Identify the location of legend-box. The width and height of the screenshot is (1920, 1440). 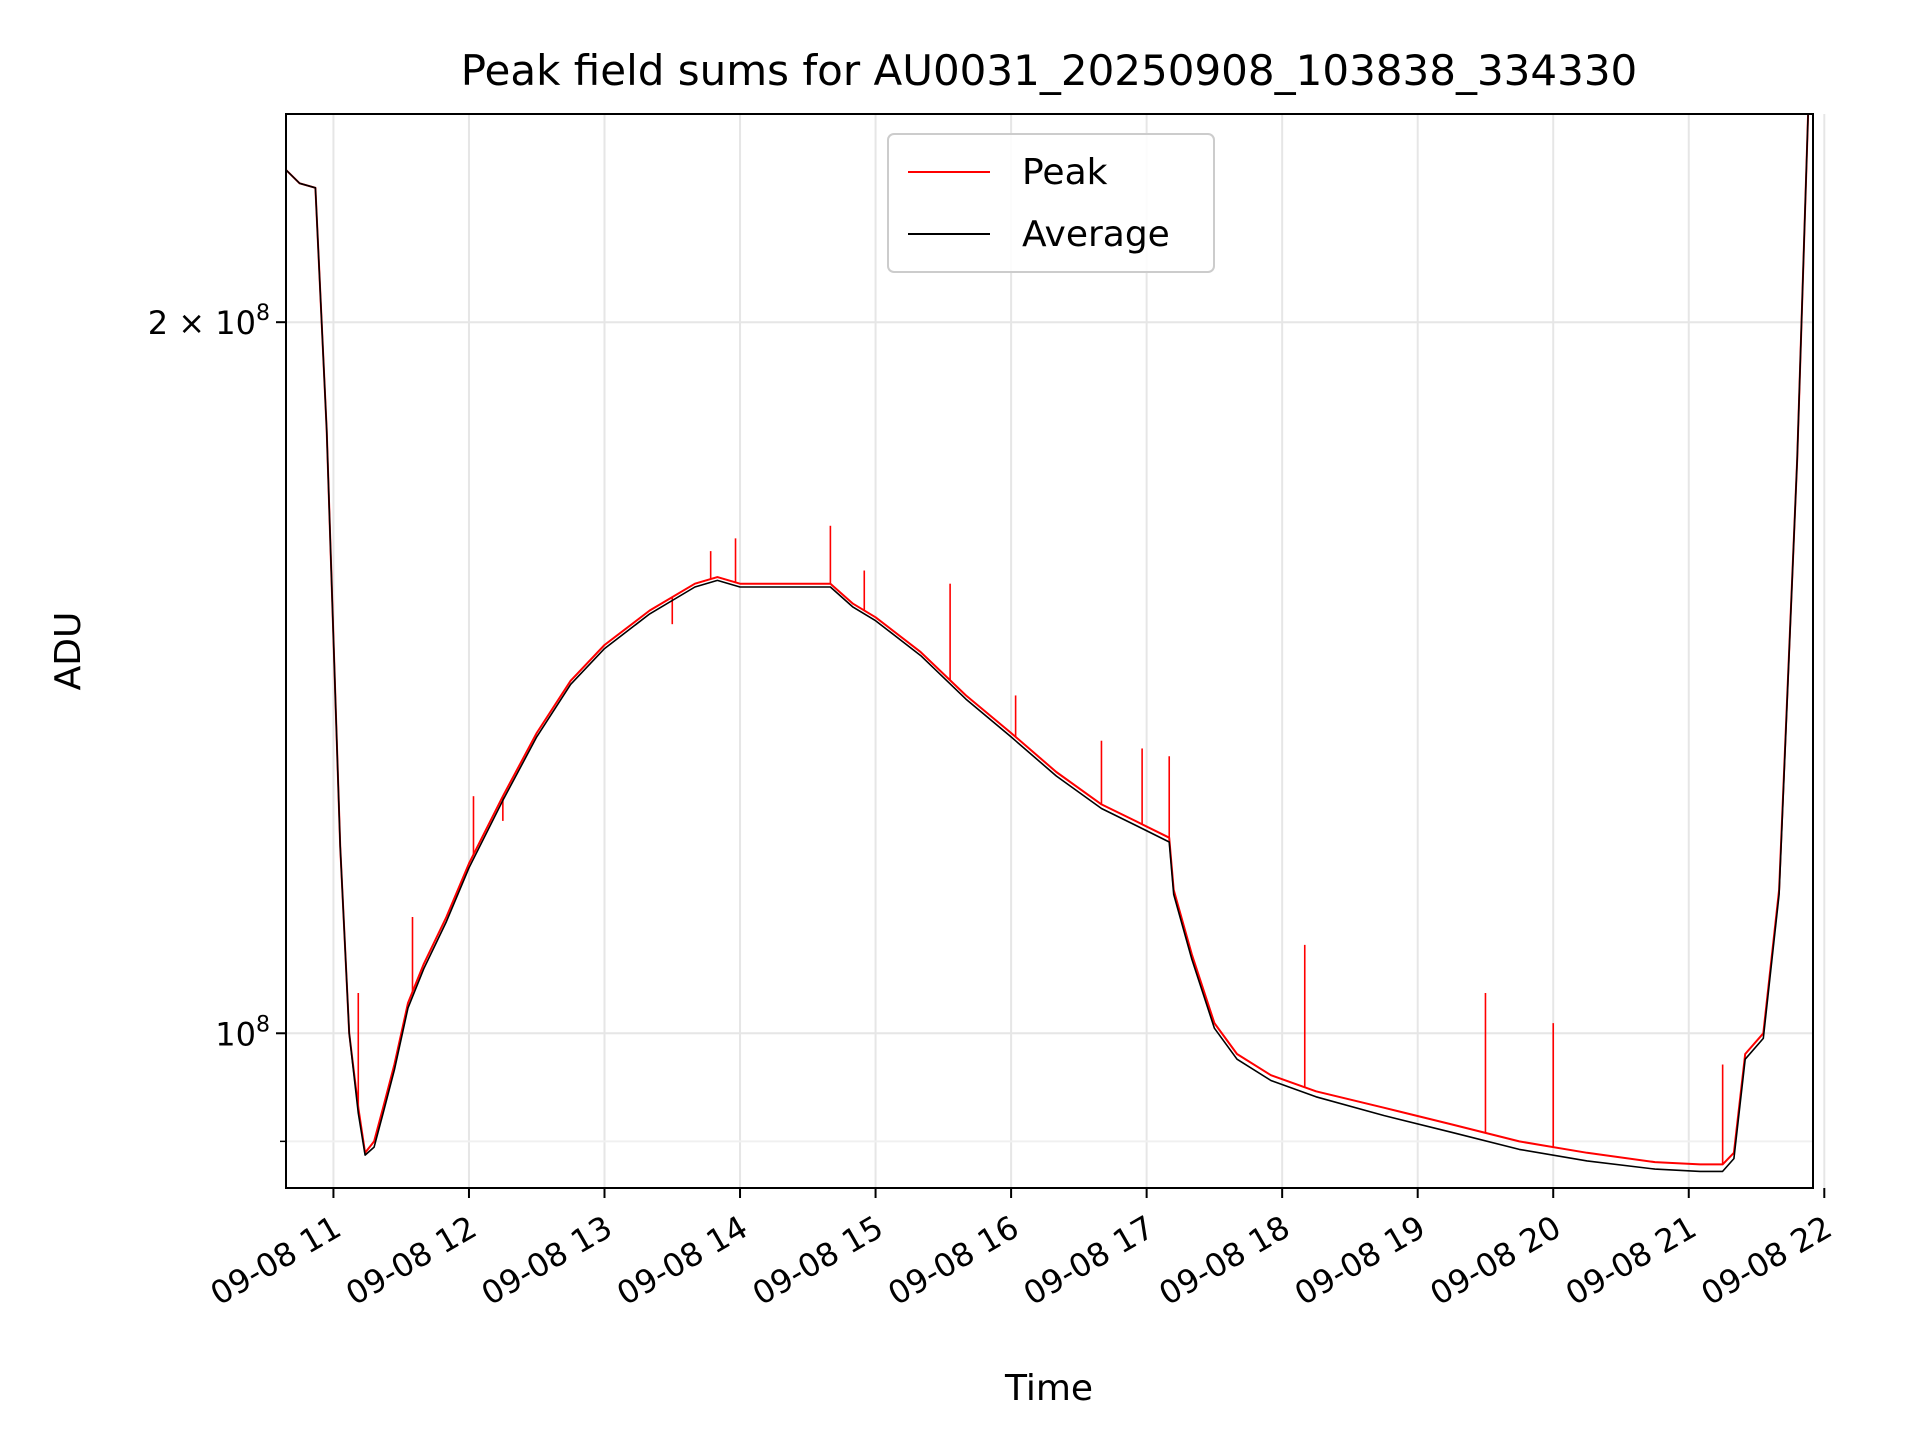
(1051, 203).